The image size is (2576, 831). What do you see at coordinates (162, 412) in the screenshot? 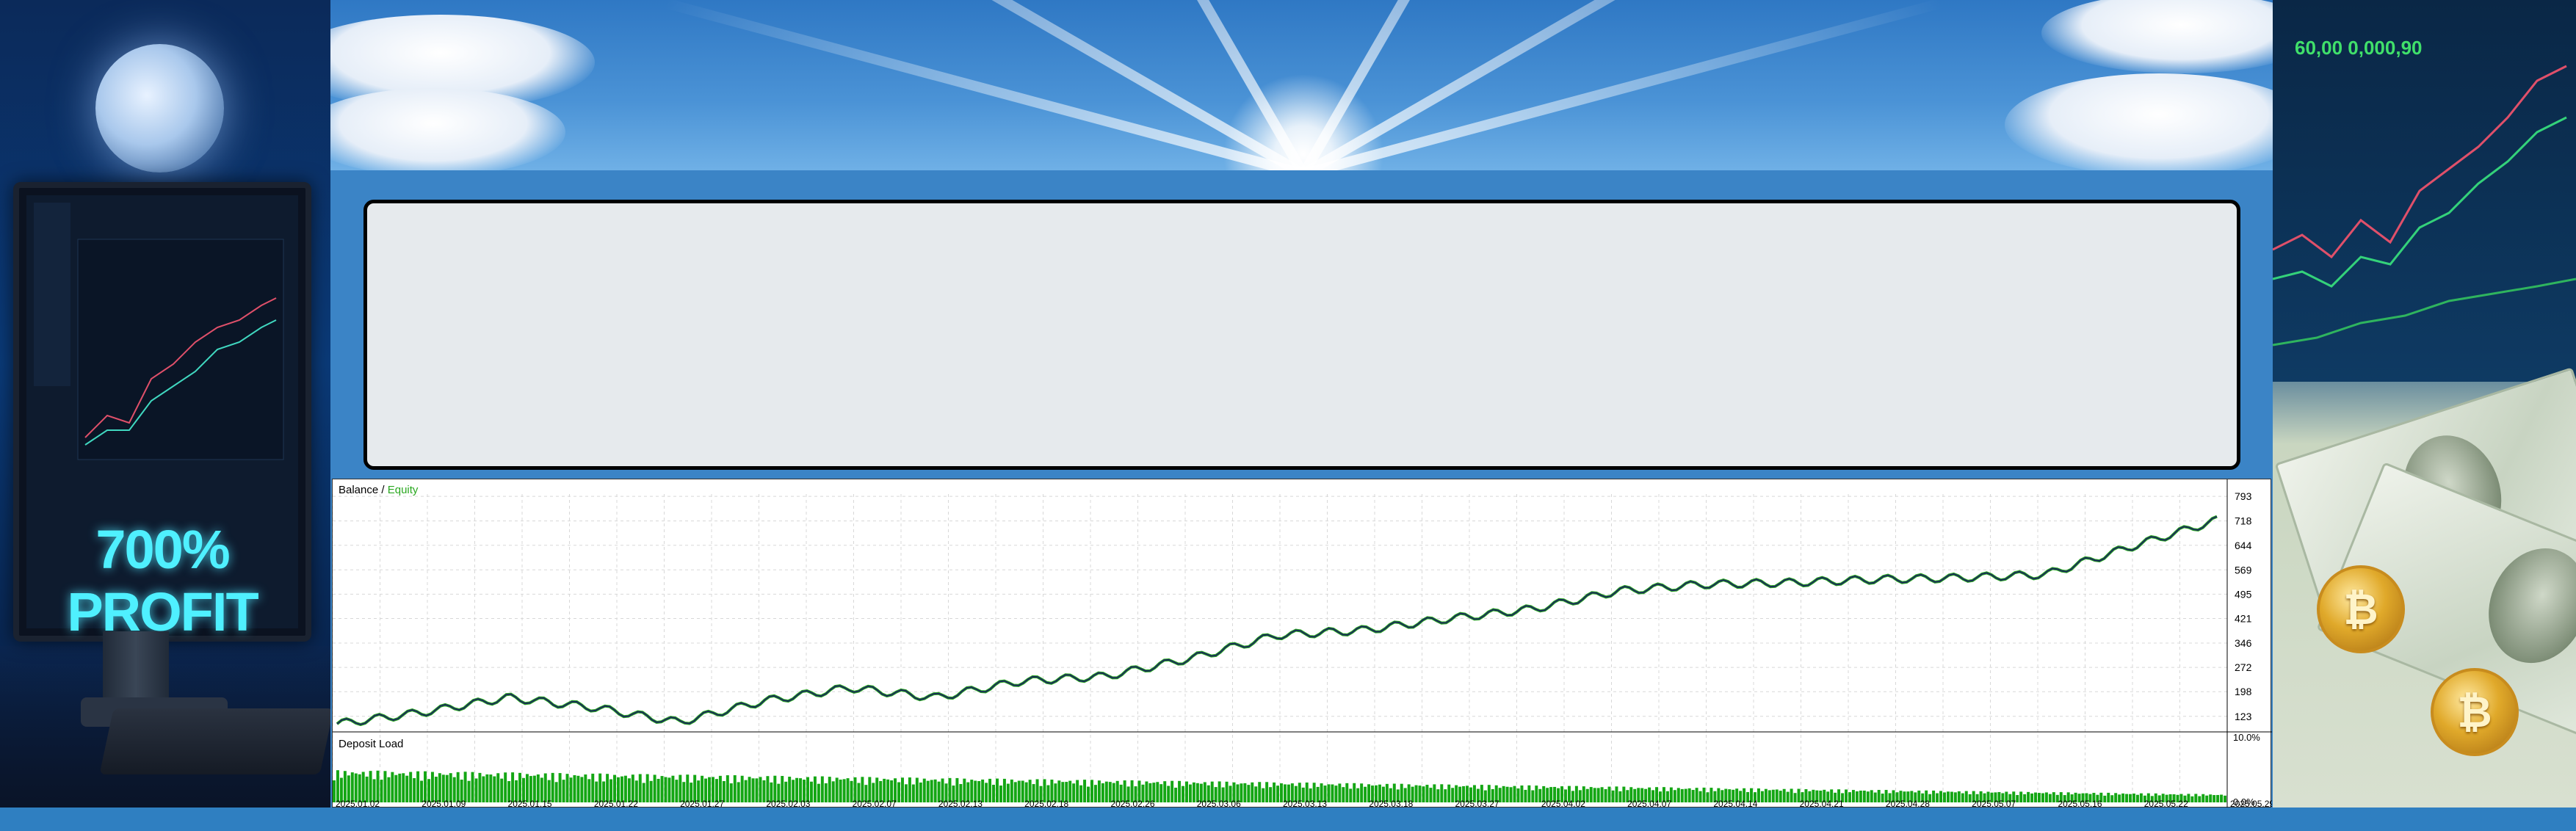
I see `monitor-image: 700% PROFIT` at bounding box center [162, 412].